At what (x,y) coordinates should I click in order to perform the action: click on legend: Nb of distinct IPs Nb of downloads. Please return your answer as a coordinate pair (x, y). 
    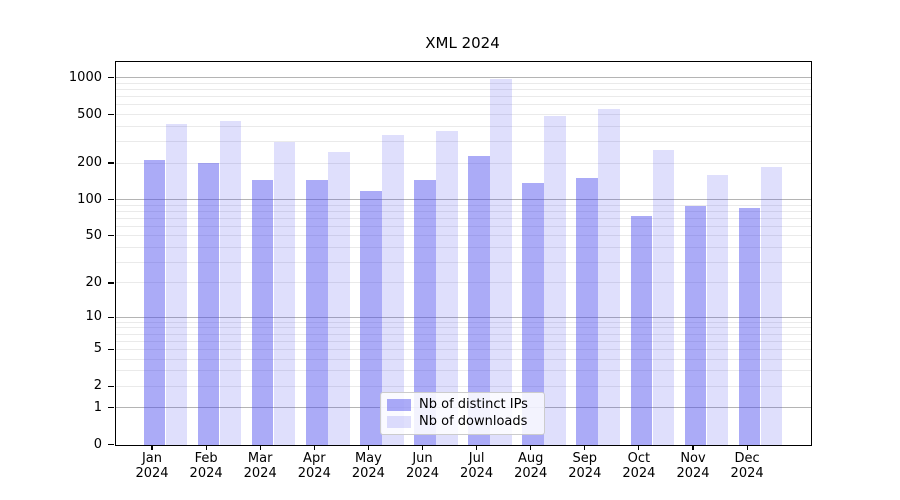
    Looking at the image, I should click on (462, 413).